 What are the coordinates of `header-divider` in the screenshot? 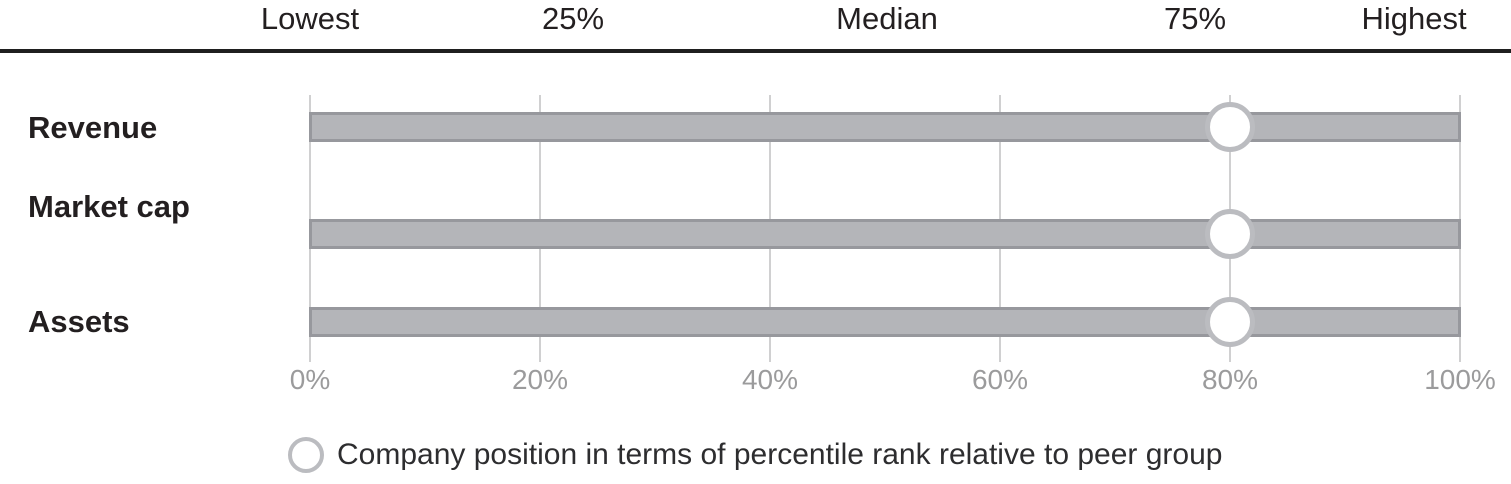 It's located at (755, 51).